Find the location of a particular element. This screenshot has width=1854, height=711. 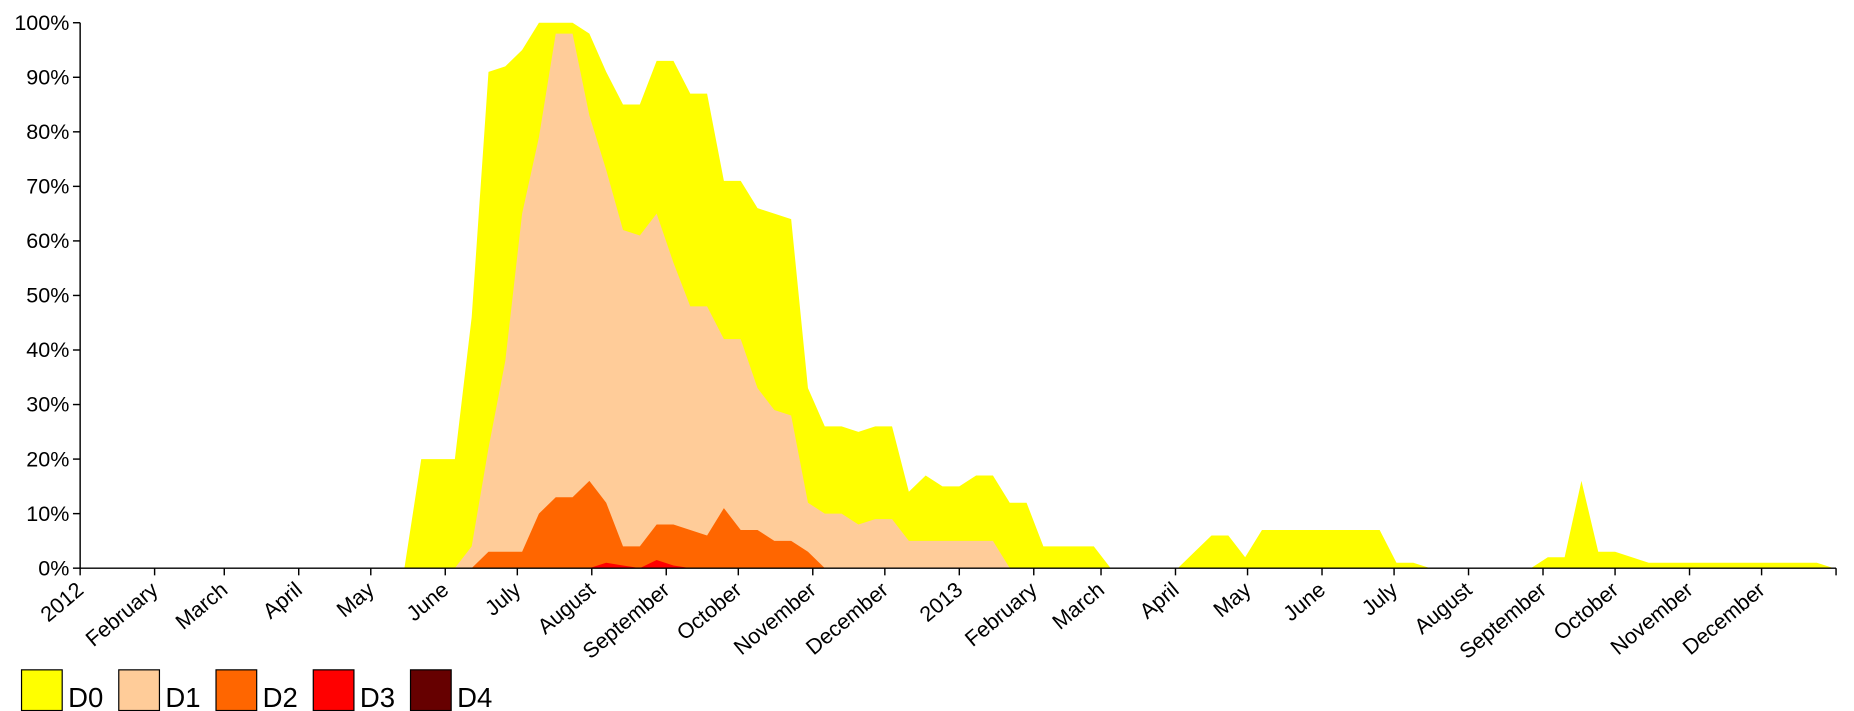

y-tick-label: 50% is located at coordinates (47, 296).